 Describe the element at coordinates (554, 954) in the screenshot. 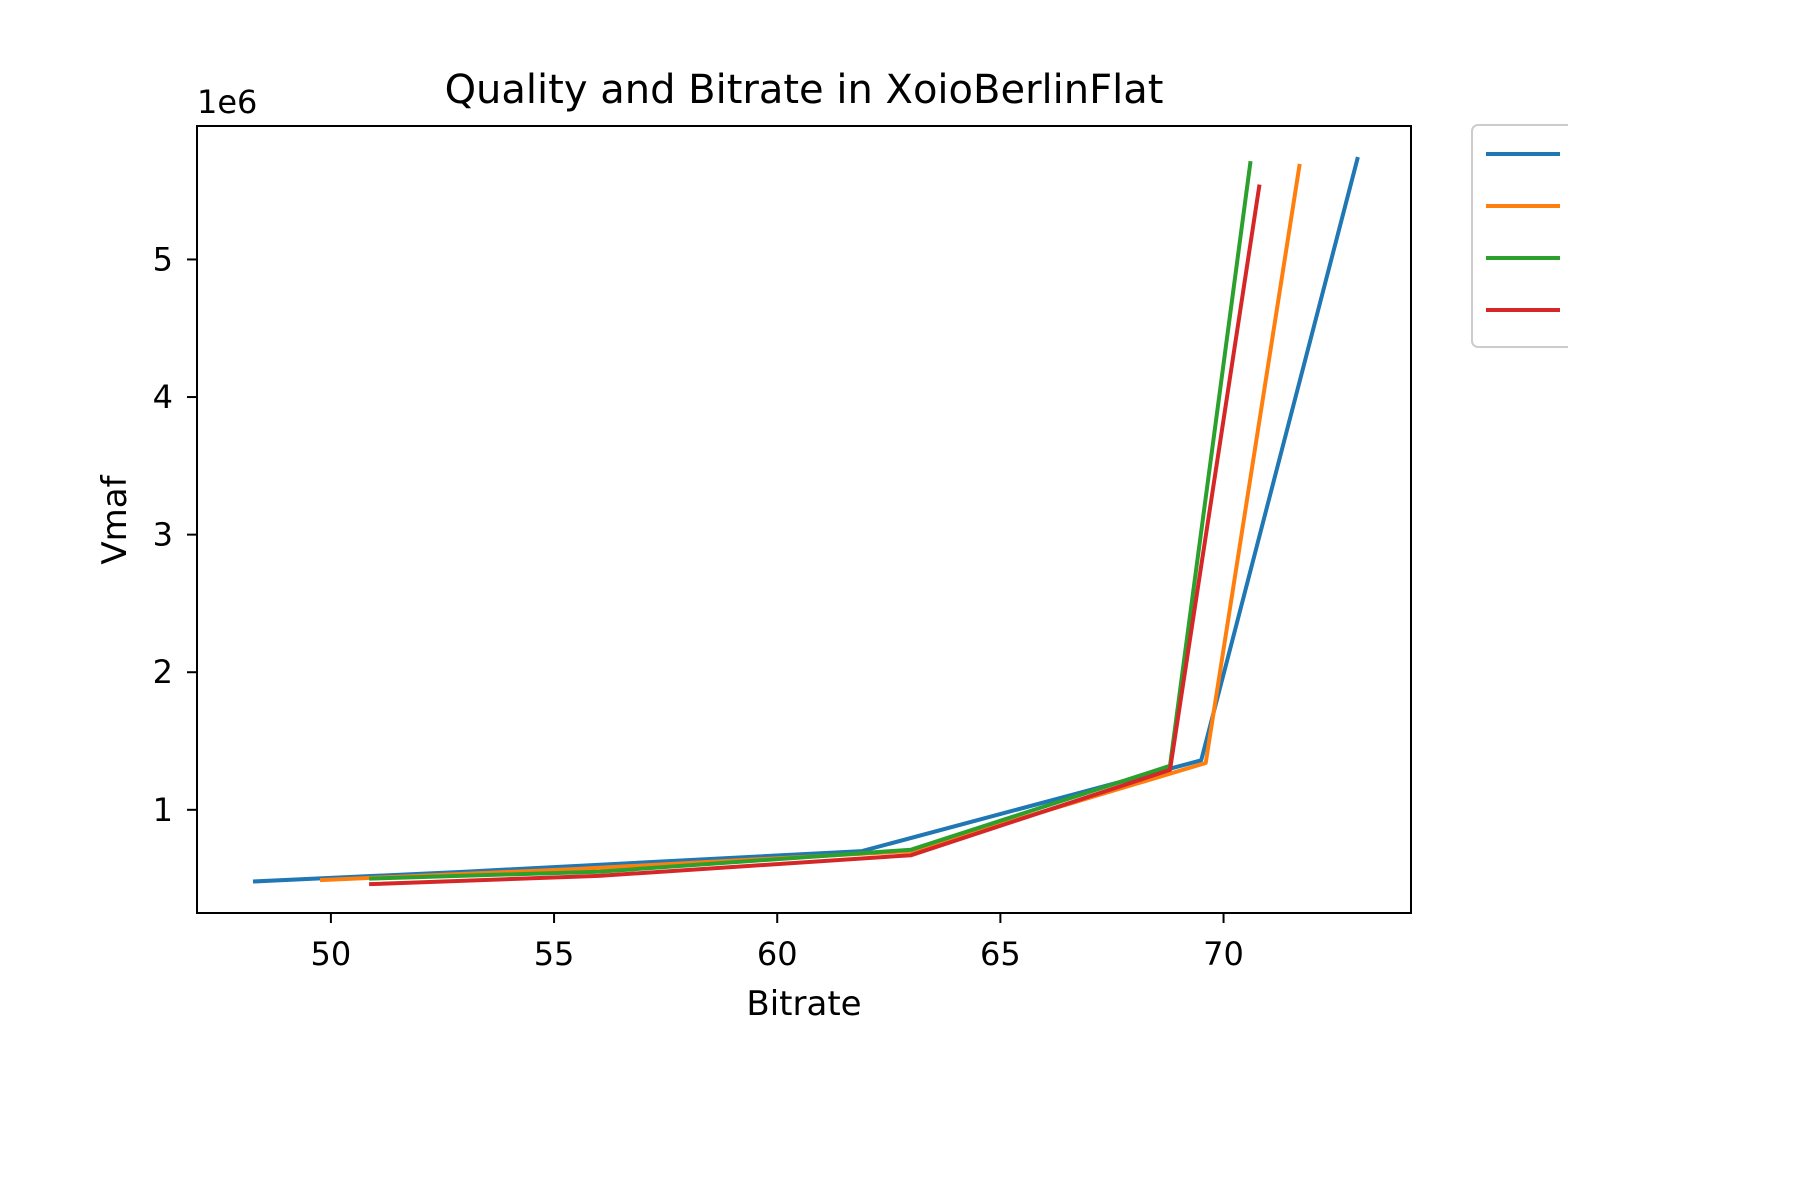

I see `x-tick-label: 55` at that location.